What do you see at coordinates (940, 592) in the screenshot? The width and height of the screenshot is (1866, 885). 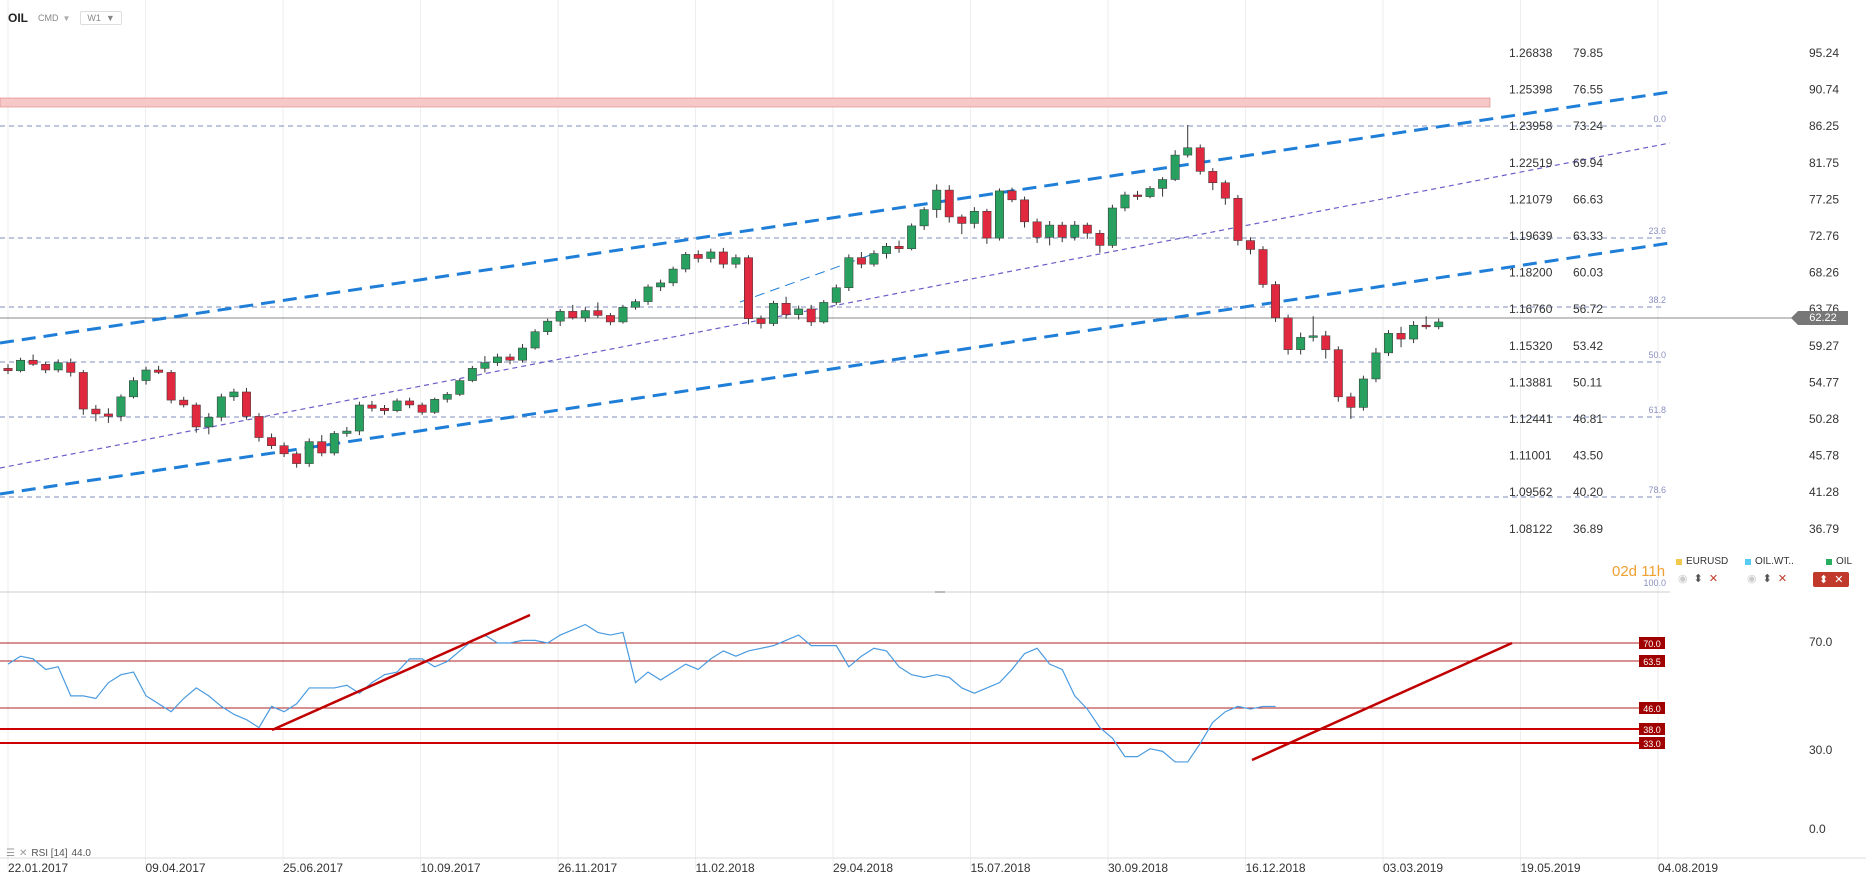 I see `panel-resize-handle` at bounding box center [940, 592].